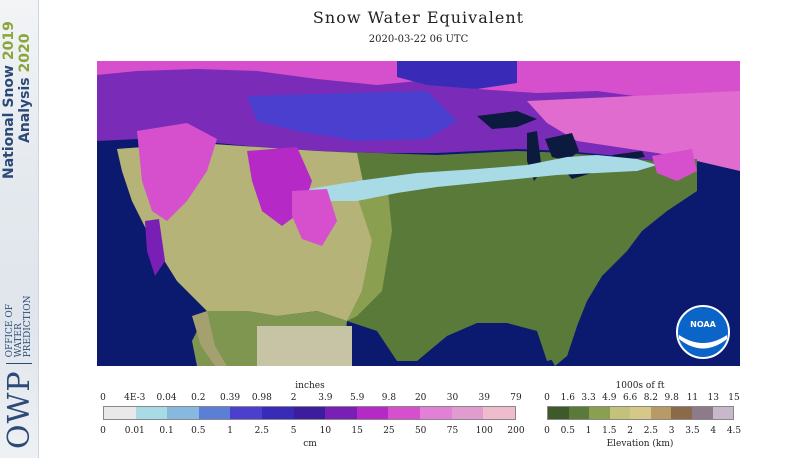  I want to click on sidebar-title-line2: Analysis, so click(25, 110).